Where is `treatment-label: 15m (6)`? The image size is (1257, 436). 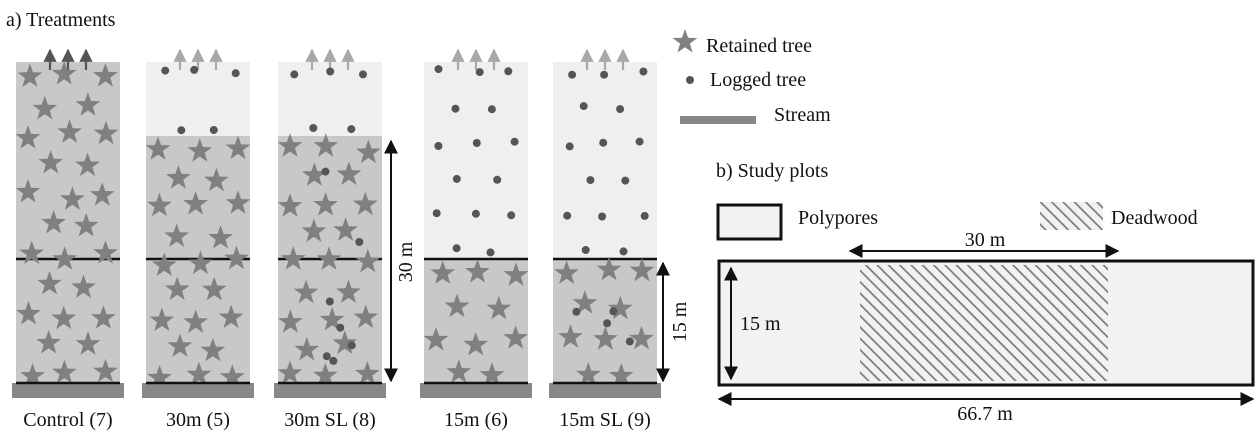
treatment-label: 15m (6) is located at coordinates (476, 420).